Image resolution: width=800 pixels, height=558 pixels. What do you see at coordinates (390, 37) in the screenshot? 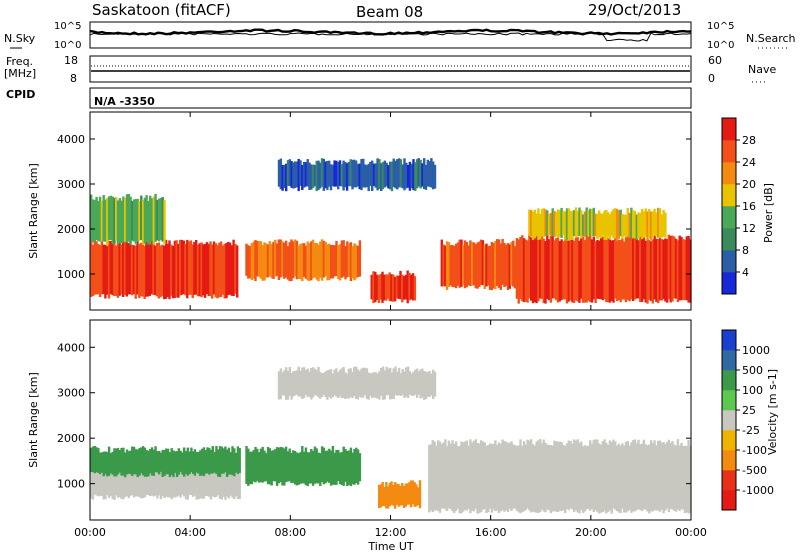
I see `nsearch-trace` at bounding box center [390, 37].